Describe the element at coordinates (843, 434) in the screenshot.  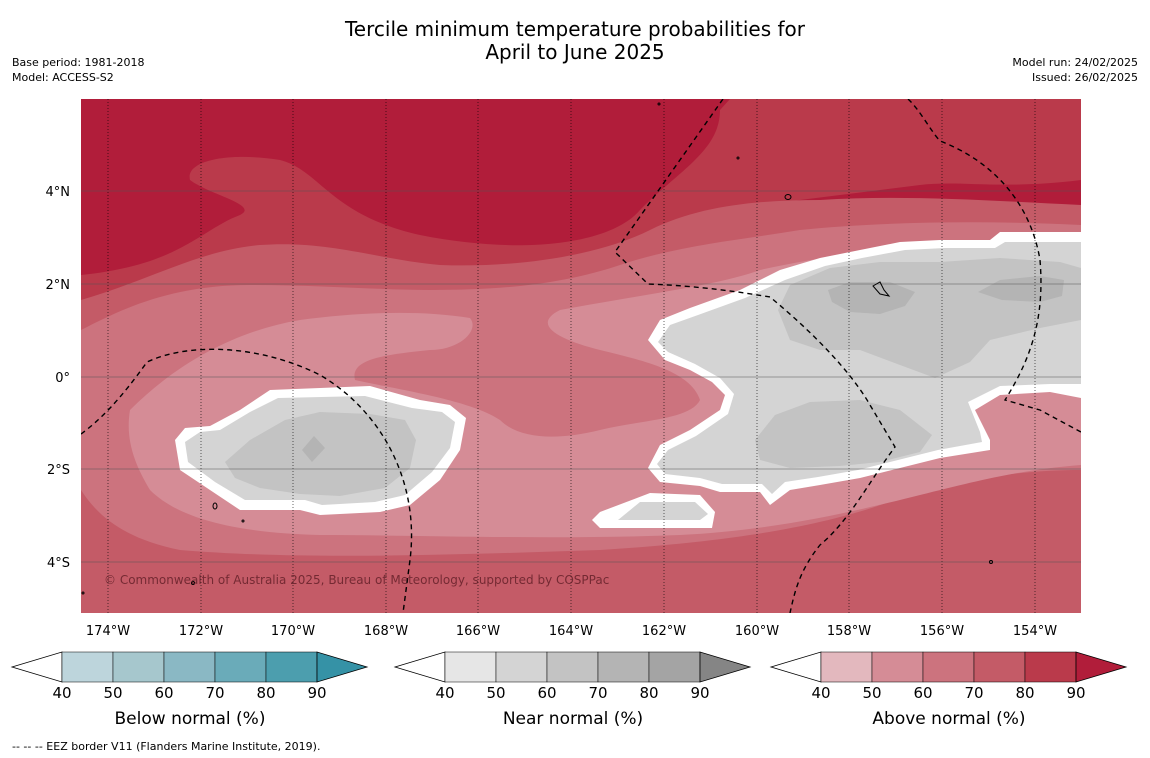
I see `near-normal-60-east-south` at that location.